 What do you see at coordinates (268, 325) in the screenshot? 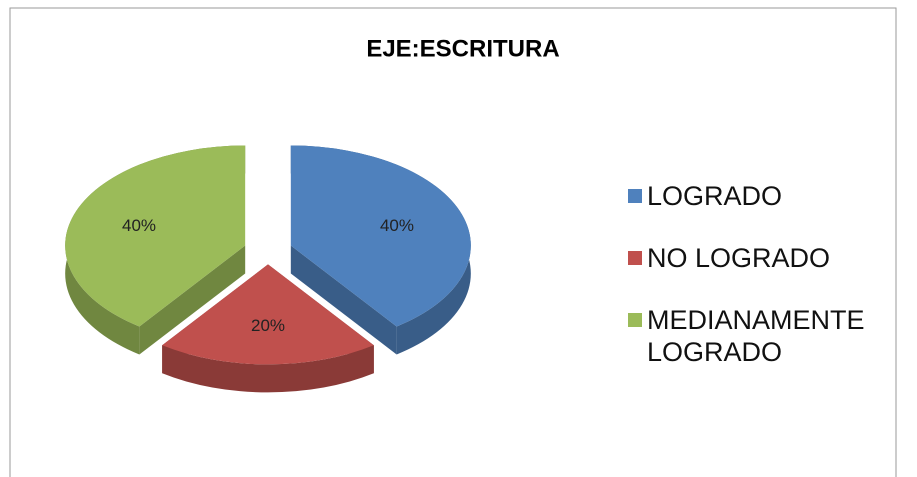
I see `value-label: 20%` at bounding box center [268, 325].